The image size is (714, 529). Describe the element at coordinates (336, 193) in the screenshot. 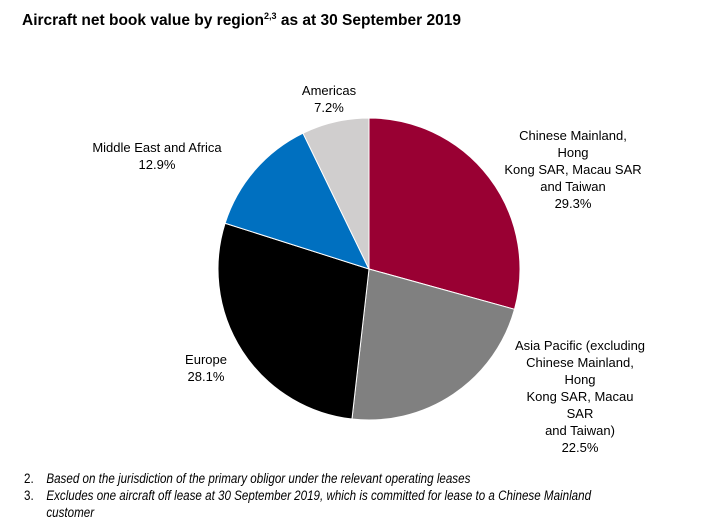

I see `pie-slice-americas` at that location.